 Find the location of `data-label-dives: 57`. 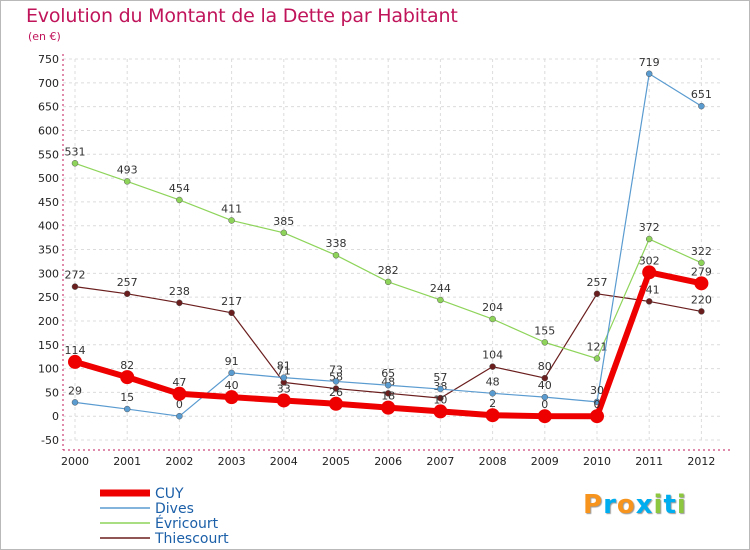

data-label-dives: 57 is located at coordinates (440, 377).